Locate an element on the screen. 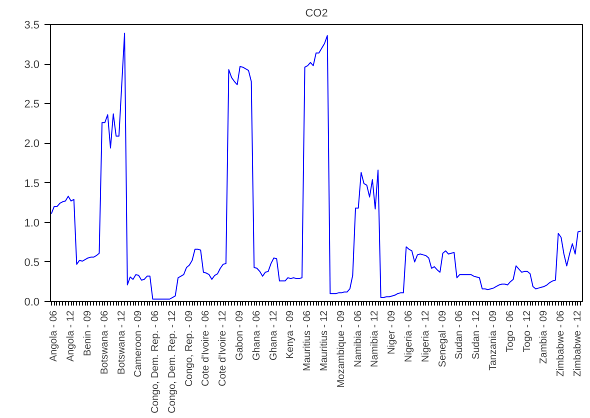 The image size is (590, 418). x-tick-label: Botswana - 12 is located at coordinates (122, 342).